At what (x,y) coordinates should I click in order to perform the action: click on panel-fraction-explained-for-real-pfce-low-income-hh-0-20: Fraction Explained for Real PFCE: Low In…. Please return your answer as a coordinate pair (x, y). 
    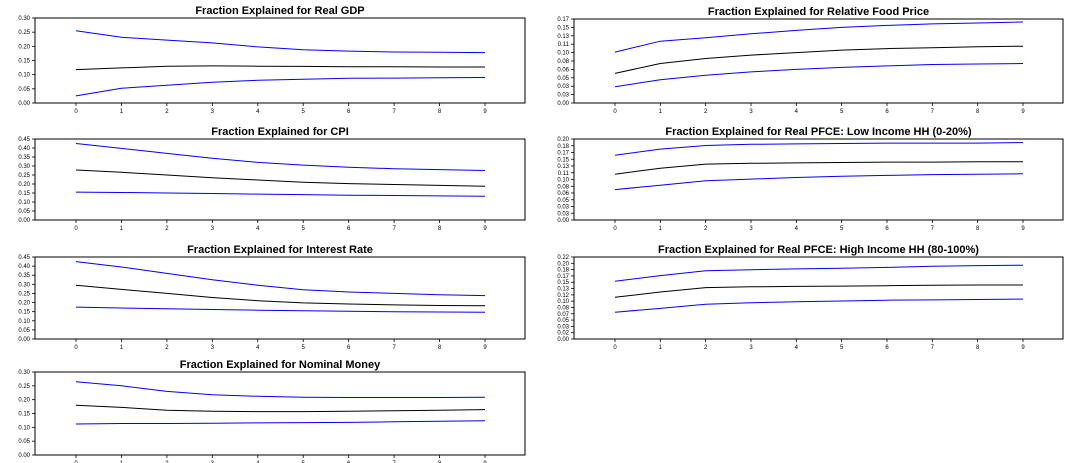
    Looking at the image, I should click on (810, 179).